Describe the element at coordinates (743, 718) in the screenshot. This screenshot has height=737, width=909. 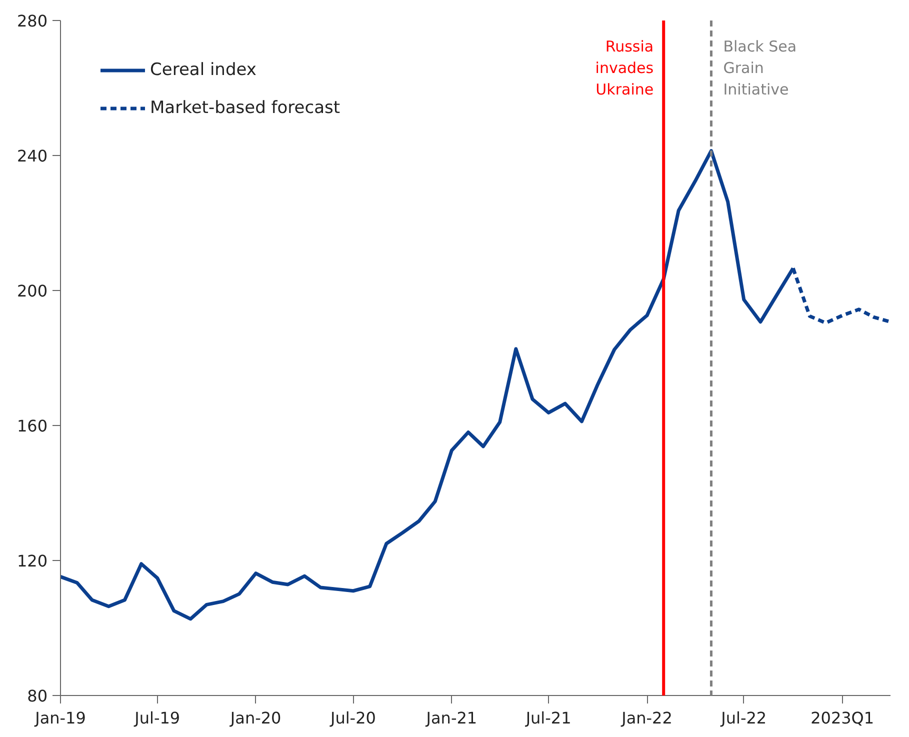
I see `x-tick-label: Jul-22` at that location.